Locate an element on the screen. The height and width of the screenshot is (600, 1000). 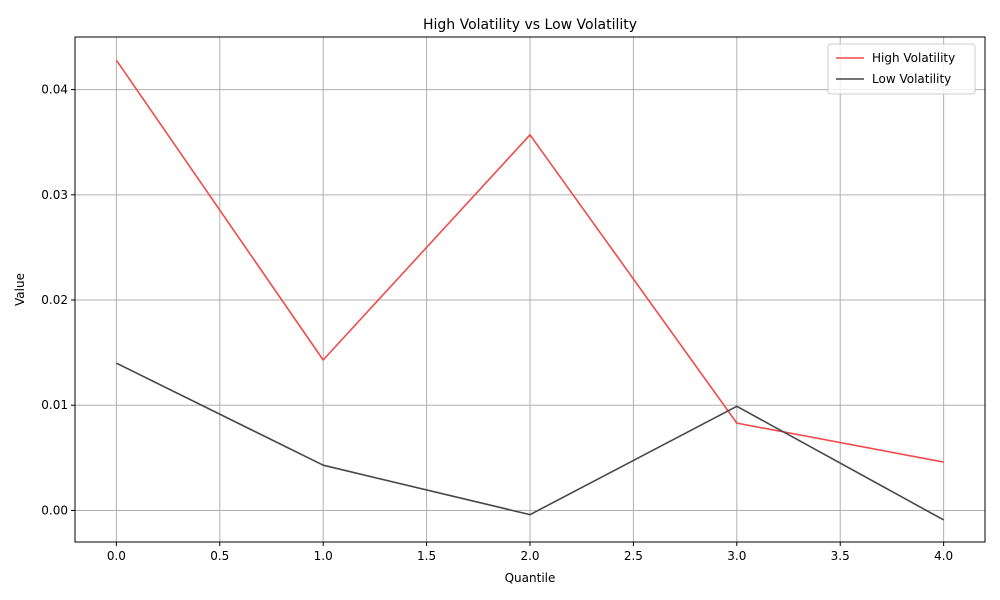
legend-label: High Volatility is located at coordinates (913, 58).